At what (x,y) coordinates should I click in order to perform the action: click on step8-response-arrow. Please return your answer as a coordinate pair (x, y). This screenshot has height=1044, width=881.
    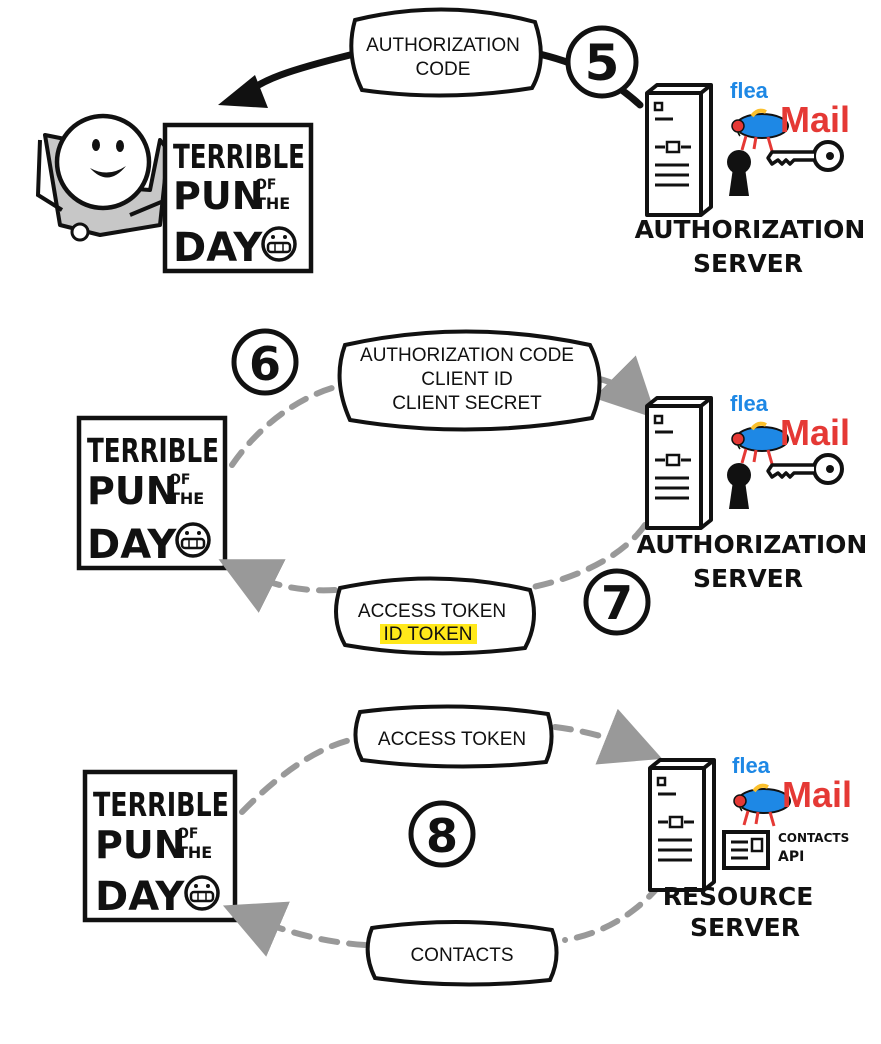
    Looking at the image, I should click on (454, 915).